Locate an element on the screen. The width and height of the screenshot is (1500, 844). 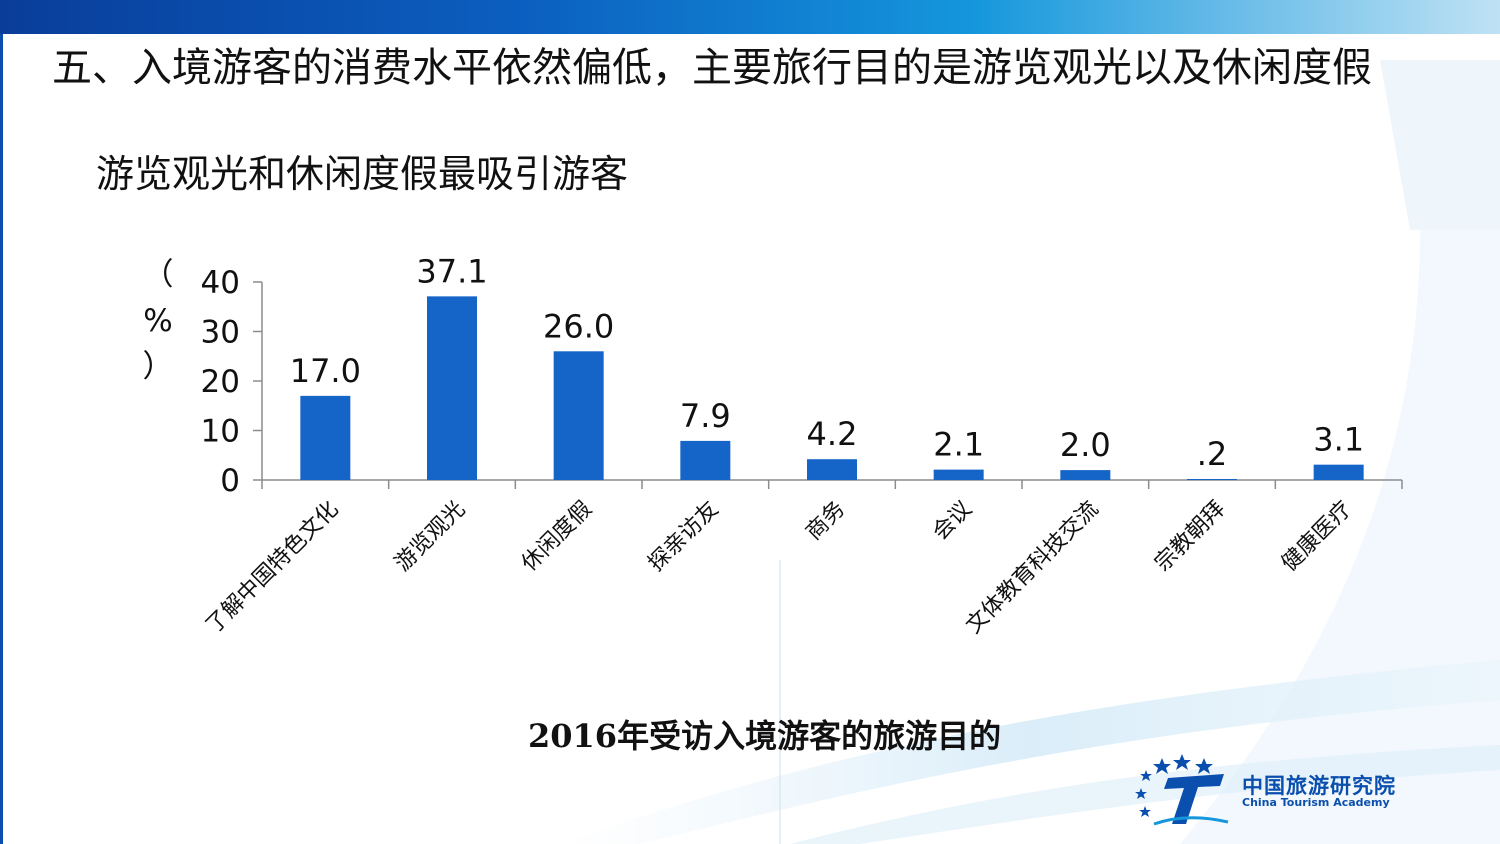
y-axis-label-char: % is located at coordinates (157, 321).